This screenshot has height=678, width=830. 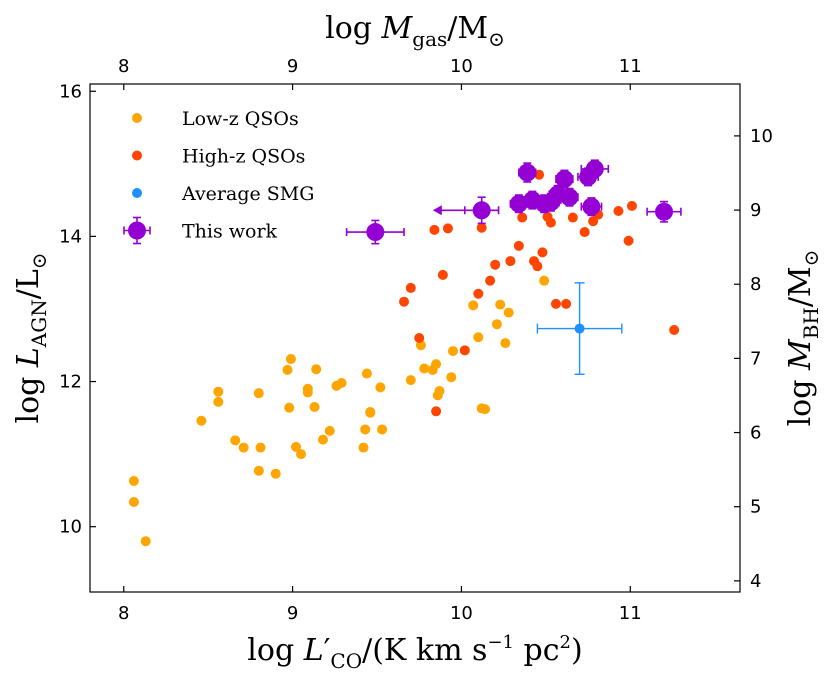 I want to click on right-y-tick-label: 6, so click(x=755, y=433).